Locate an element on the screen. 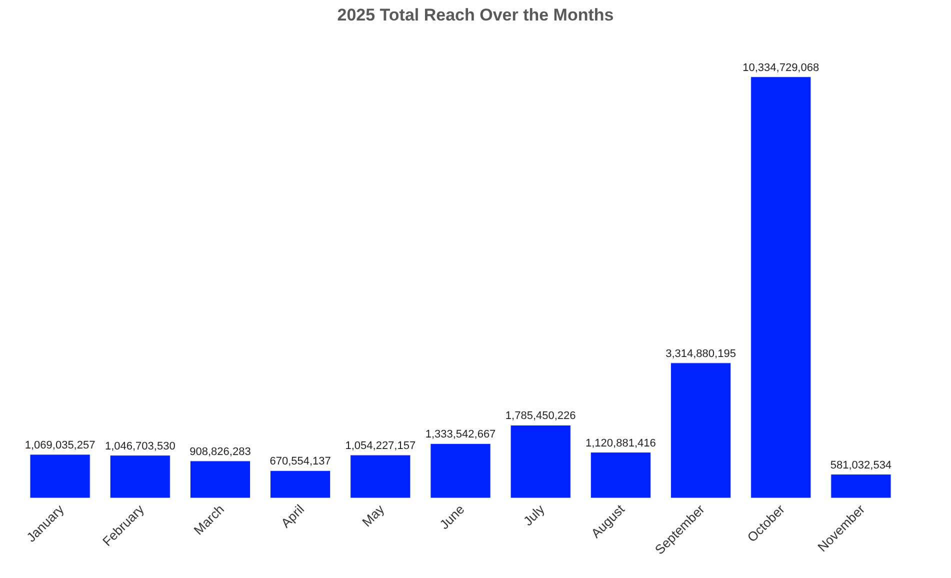 The image size is (951, 578). data-label: 1,046,703,530 is located at coordinates (140, 446).